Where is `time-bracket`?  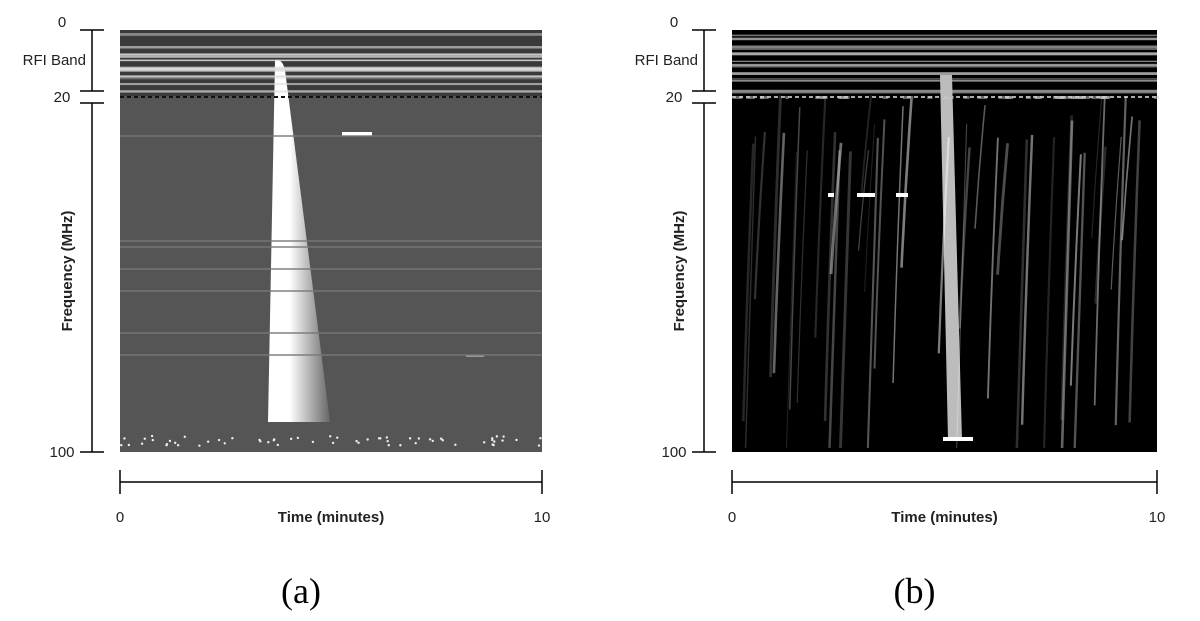 time-bracket is located at coordinates (331, 482).